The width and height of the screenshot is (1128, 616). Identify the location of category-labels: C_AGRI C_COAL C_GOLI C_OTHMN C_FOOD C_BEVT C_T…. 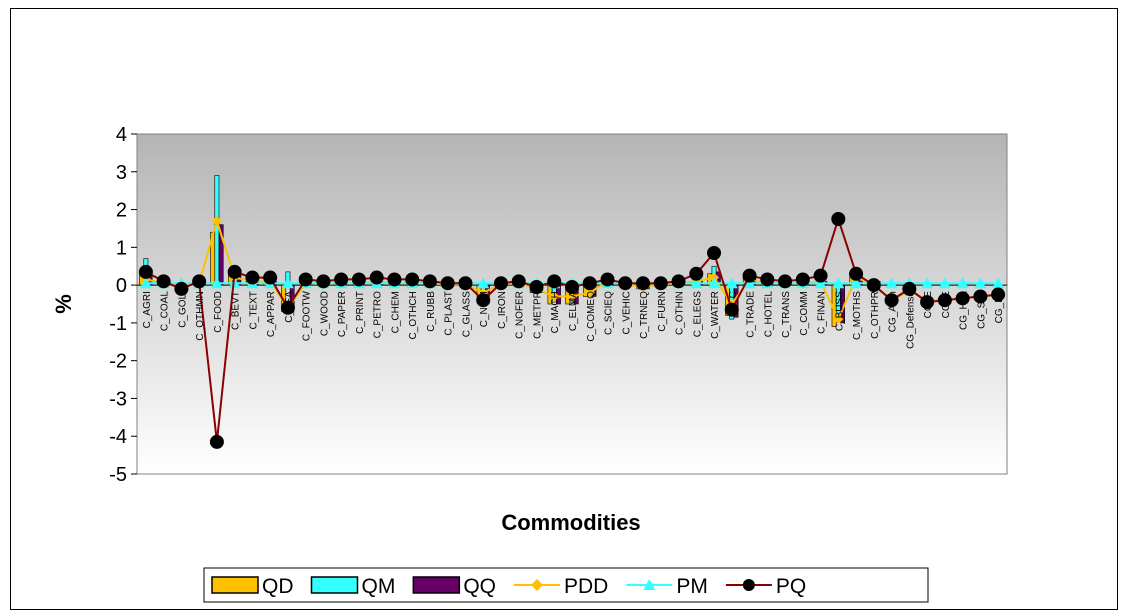
(573, 320).